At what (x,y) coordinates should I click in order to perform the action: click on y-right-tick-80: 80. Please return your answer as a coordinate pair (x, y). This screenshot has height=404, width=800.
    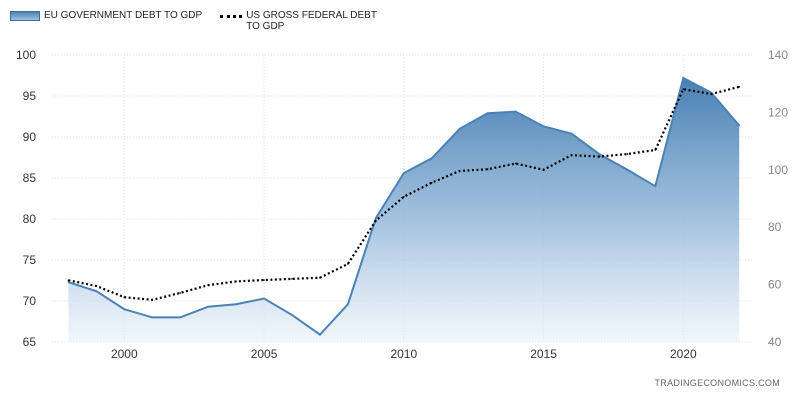
    Looking at the image, I should click on (775, 227).